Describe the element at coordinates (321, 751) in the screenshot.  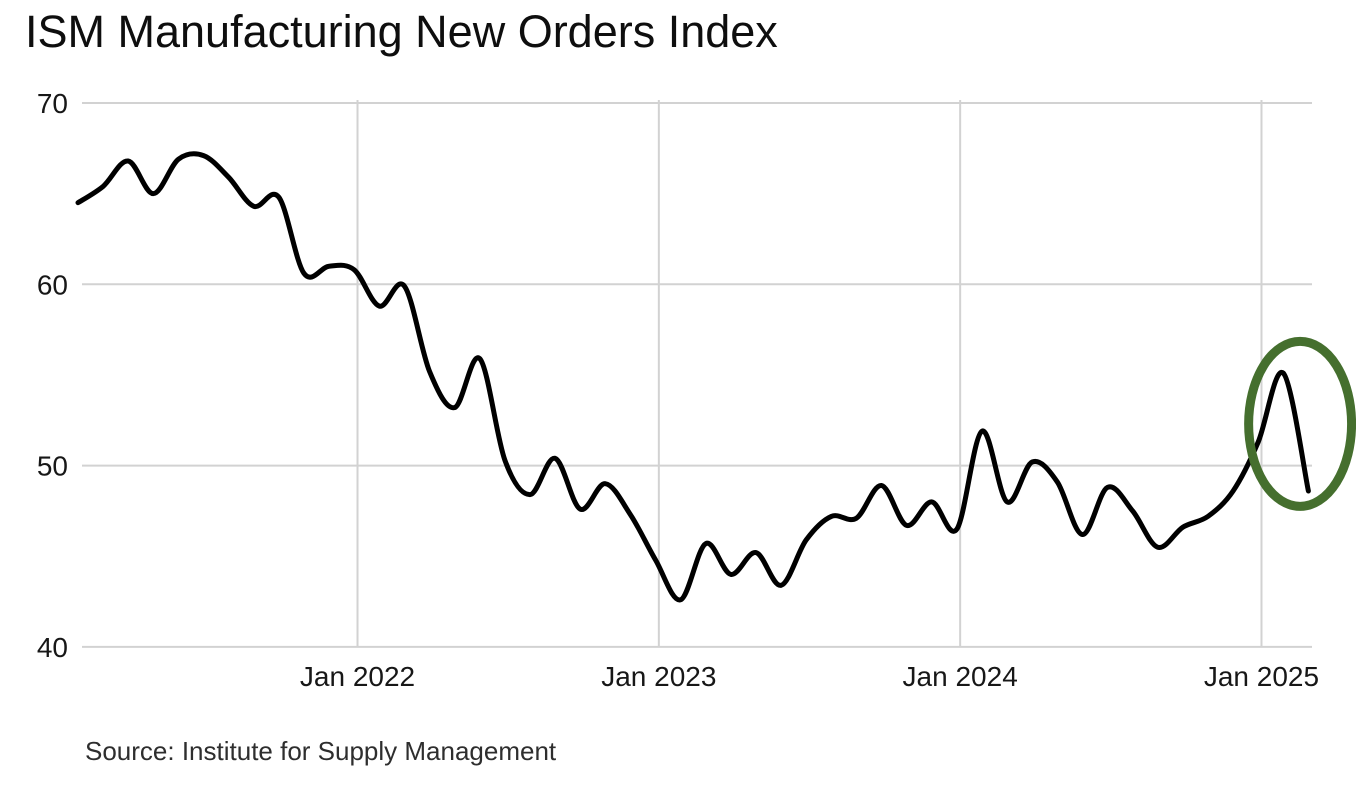
I see `source-note: Source: Institute for Supply Management` at that location.